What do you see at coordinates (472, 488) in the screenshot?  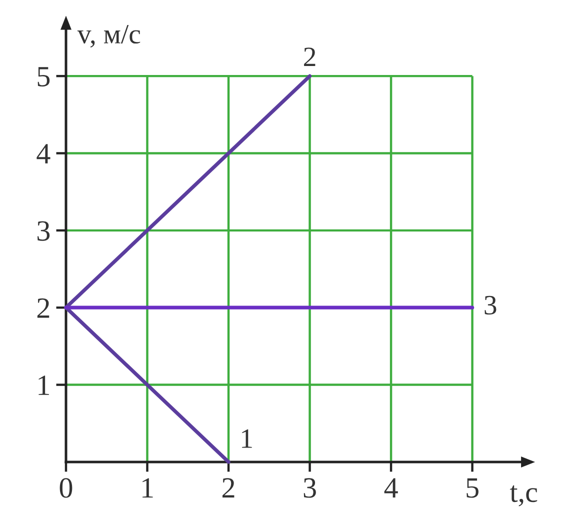 I see `x-tick-label: 5` at bounding box center [472, 488].